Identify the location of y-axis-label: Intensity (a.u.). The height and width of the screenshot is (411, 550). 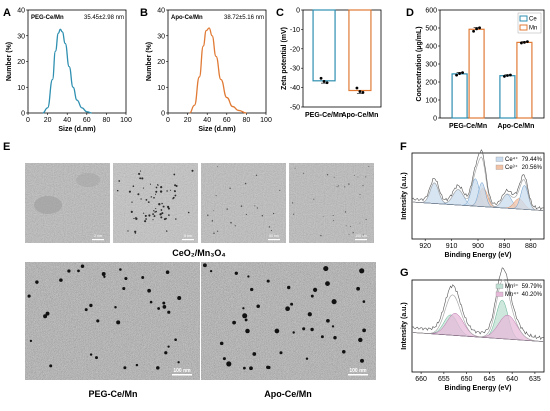
(404, 325).